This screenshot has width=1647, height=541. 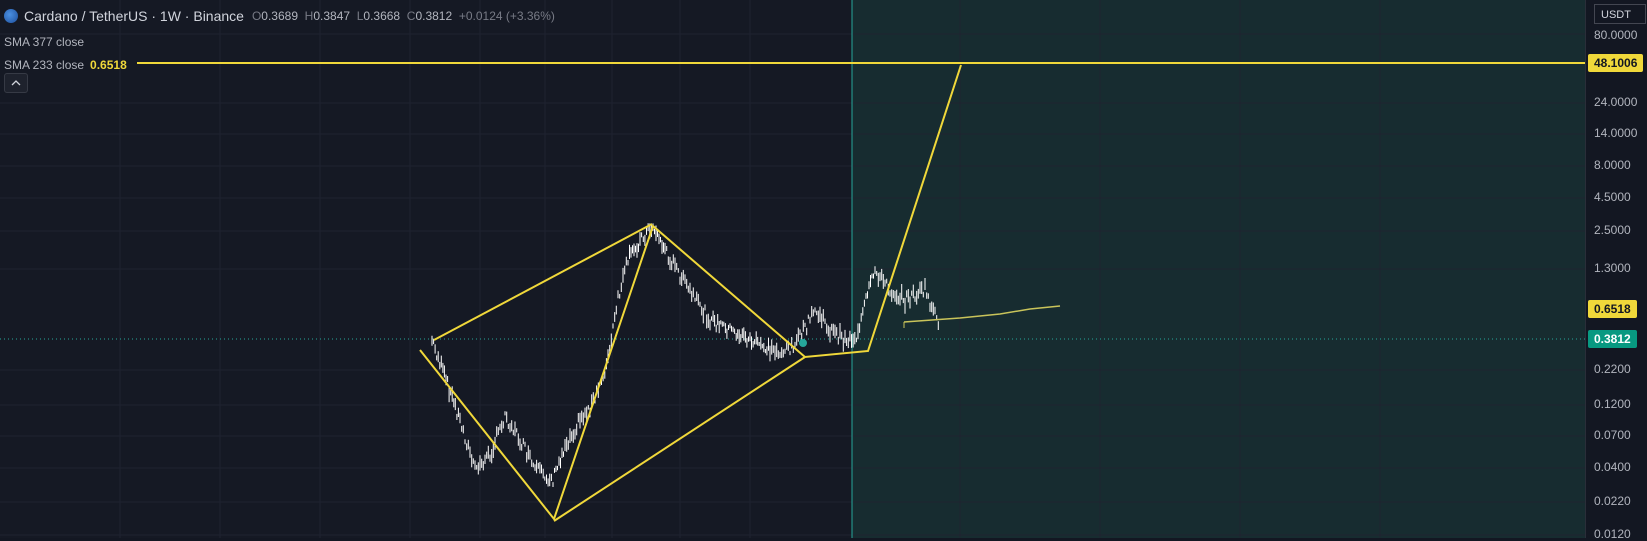 I want to click on indicator-sma-377: SMA 377 close, so click(x=279, y=42).